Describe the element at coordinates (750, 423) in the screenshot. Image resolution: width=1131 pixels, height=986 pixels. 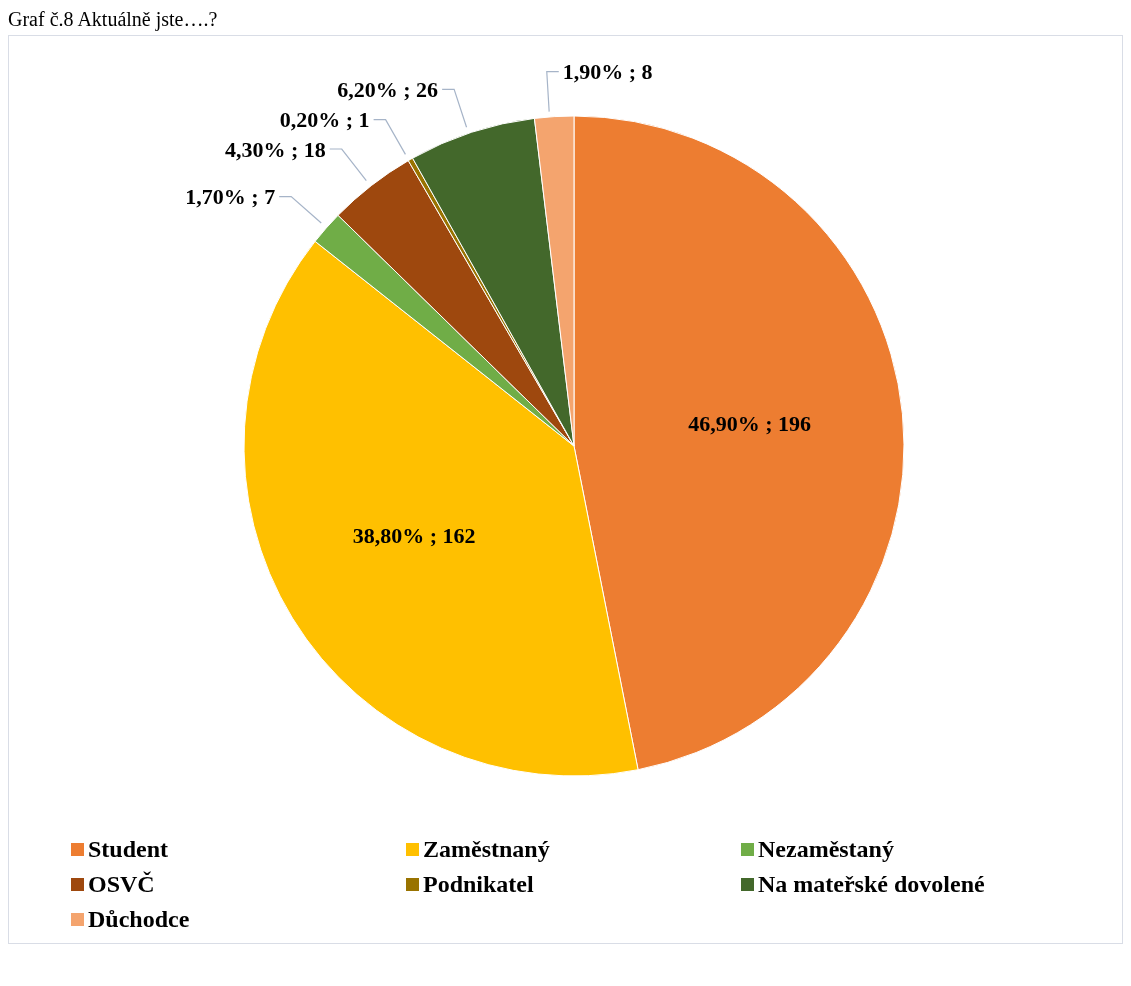
I see `data-label: 46,90% ; 196` at that location.